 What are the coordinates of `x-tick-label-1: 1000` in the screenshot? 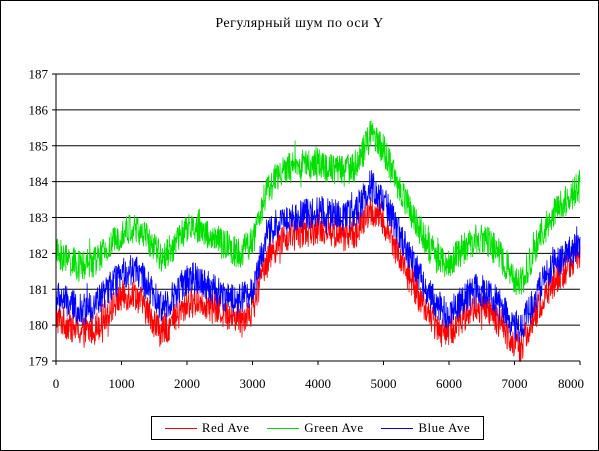 It's located at (122, 383).